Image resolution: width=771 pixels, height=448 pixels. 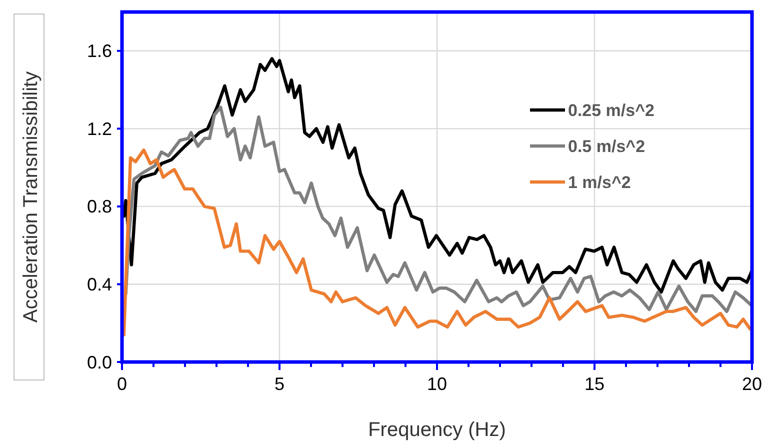 I want to click on y-tick-label: 1.2, so click(x=99, y=128).